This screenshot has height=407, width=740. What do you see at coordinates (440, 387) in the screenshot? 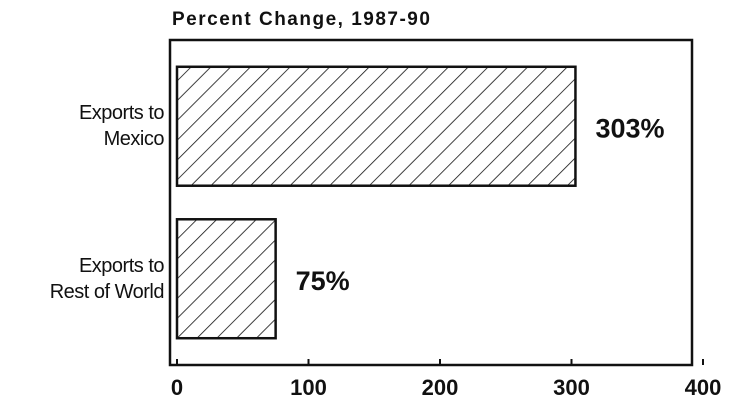
I see `x-tick-label: 200` at bounding box center [440, 387].